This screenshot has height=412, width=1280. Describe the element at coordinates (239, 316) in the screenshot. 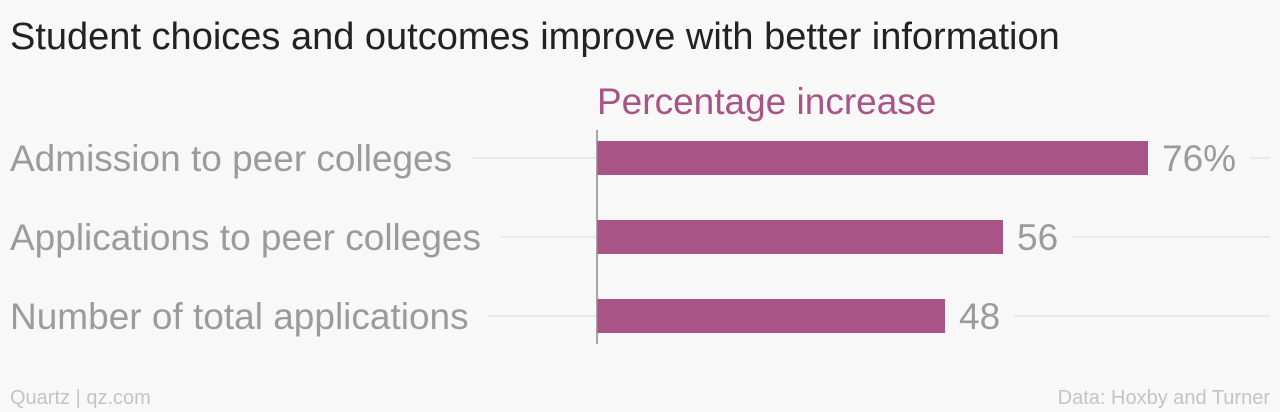

I see `category-label: Number of total applications` at that location.